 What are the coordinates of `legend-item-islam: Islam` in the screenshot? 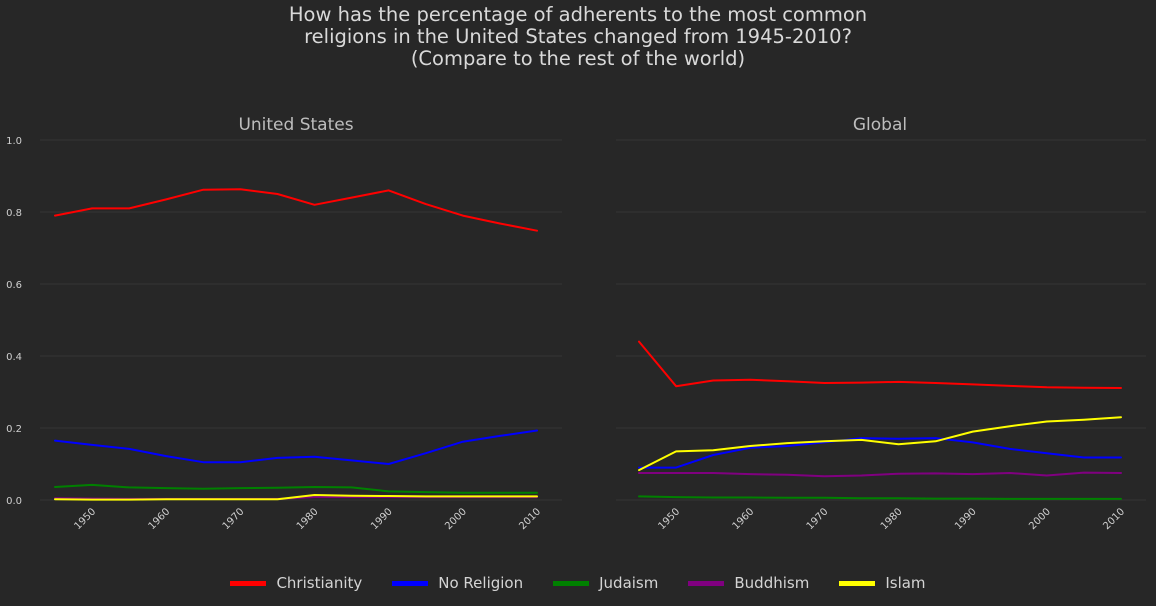 It's located at (882, 583).